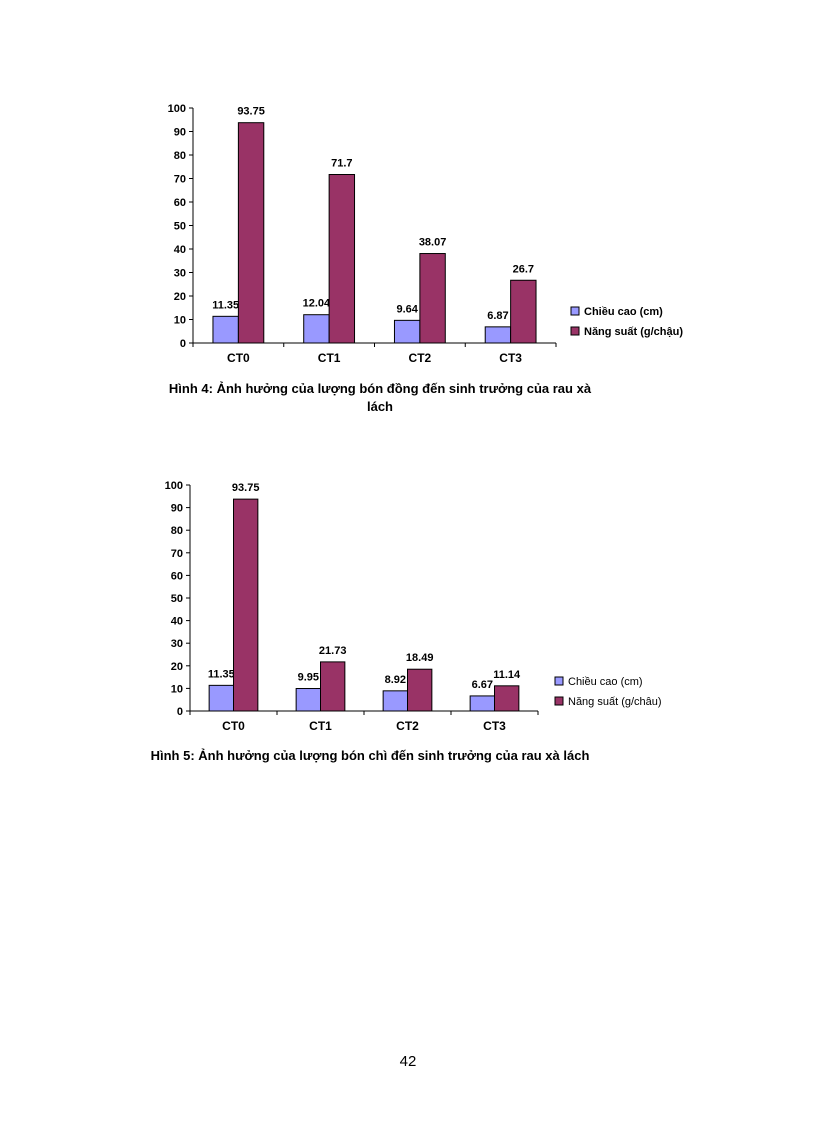 Image resolution: width=816 pixels, height=1123 pixels. Describe the element at coordinates (633, 332) in the screenshot. I see `legend-label: Năng suất (g/chậu)` at that location.